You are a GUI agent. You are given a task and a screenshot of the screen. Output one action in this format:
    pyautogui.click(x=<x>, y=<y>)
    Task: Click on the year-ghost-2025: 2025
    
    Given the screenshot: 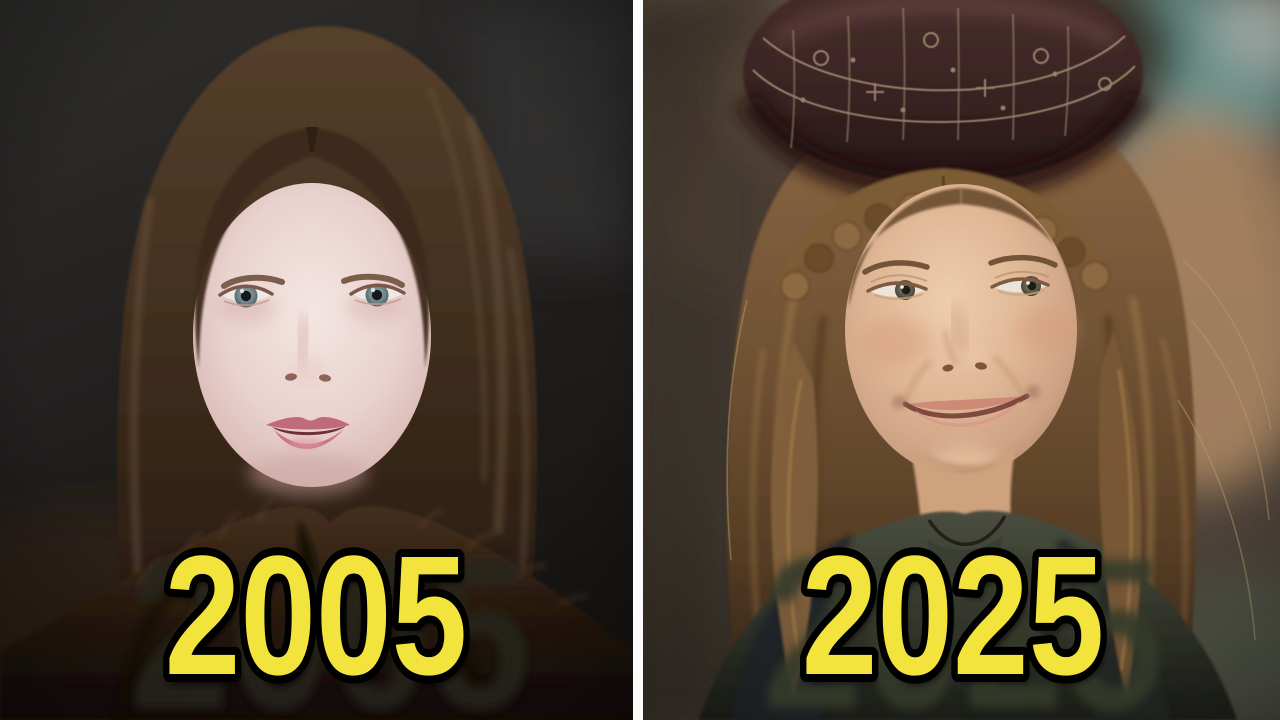 What is the action you would take?
    pyautogui.click(x=963, y=617)
    